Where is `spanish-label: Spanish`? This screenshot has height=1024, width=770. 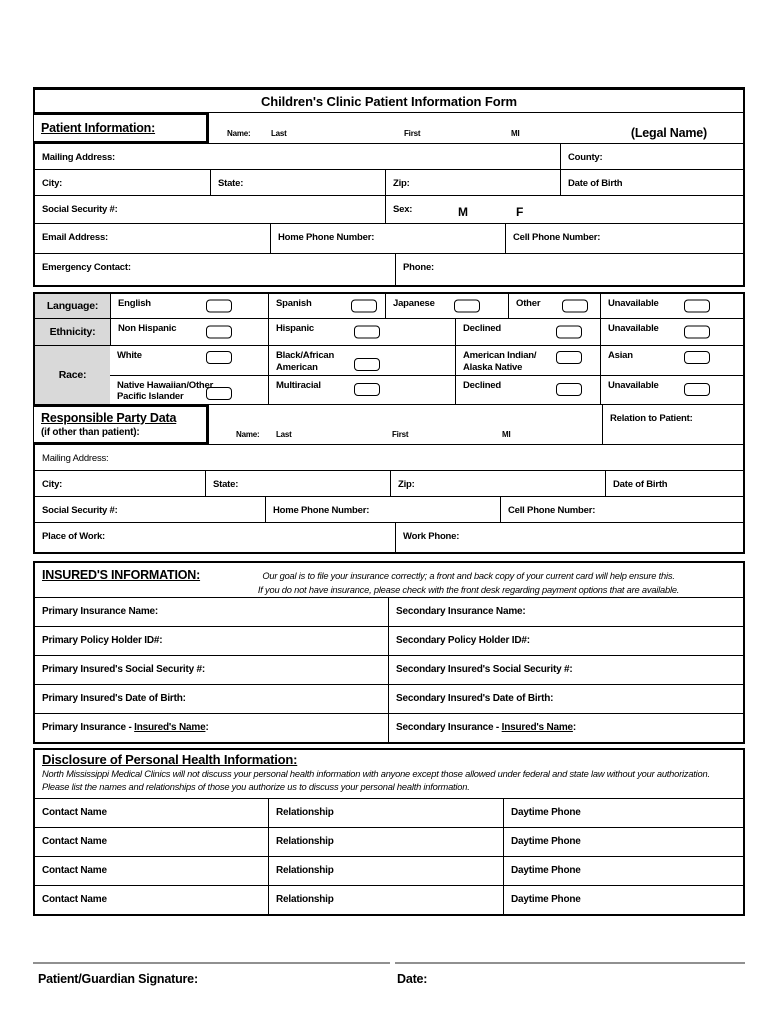
spanish-label: Spanish is located at coordinates (294, 303).